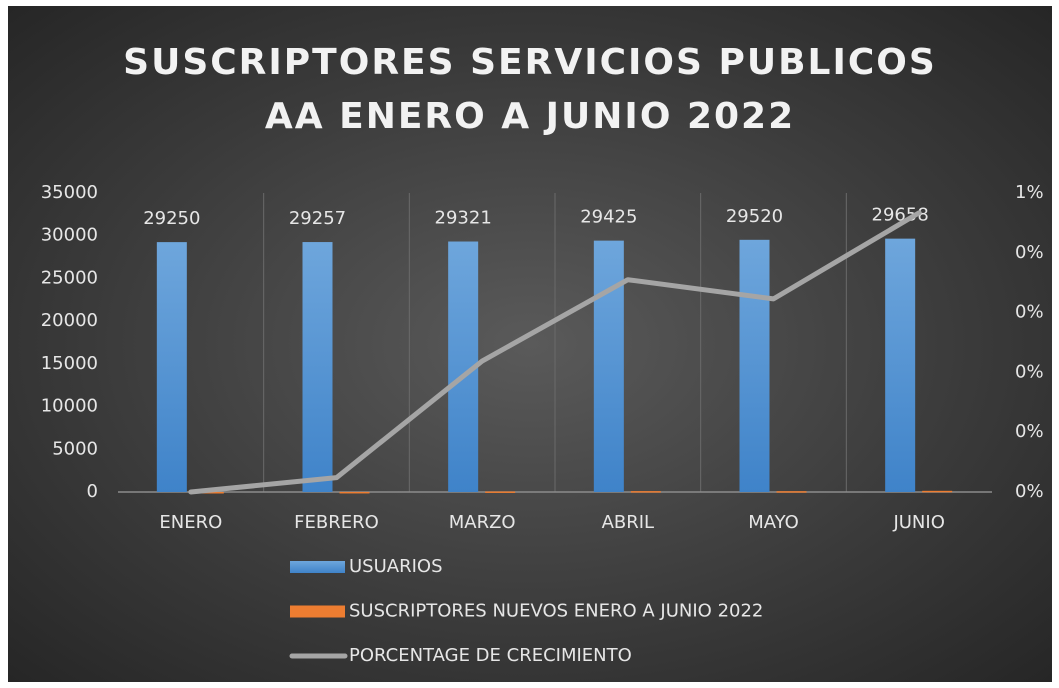  What do you see at coordinates (336, 522) in the screenshot?
I see `x-tick-label: FEBRERO` at bounding box center [336, 522].